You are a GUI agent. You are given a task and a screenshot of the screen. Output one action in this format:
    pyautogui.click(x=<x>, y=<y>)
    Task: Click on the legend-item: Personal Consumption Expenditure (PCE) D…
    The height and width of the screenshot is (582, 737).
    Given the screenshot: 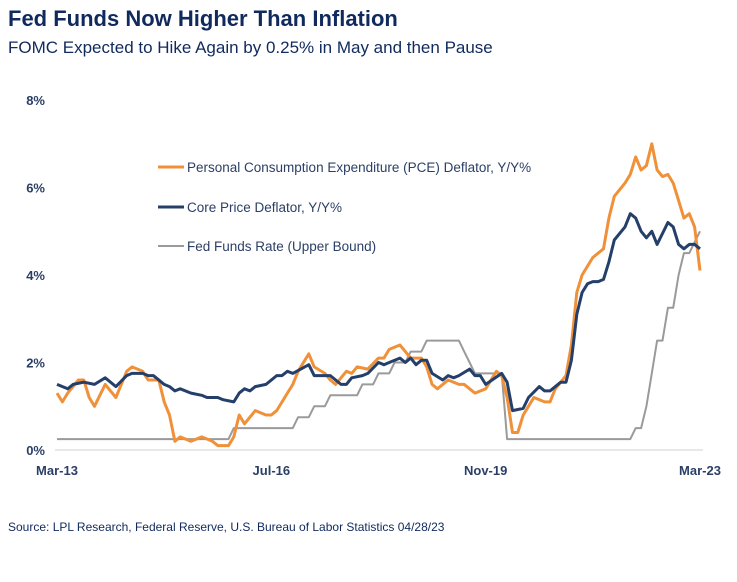 What is the action you would take?
    pyautogui.click(x=344, y=167)
    